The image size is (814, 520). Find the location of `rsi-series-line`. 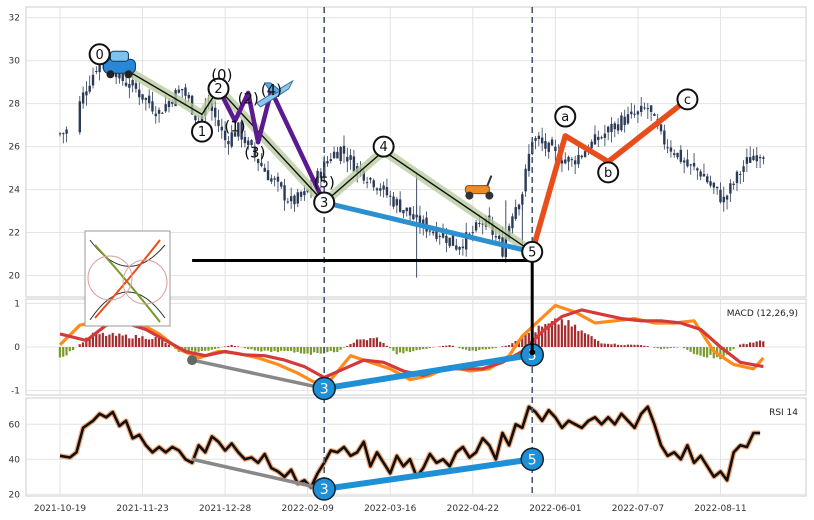

rsi-series-line is located at coordinates (410, 447).